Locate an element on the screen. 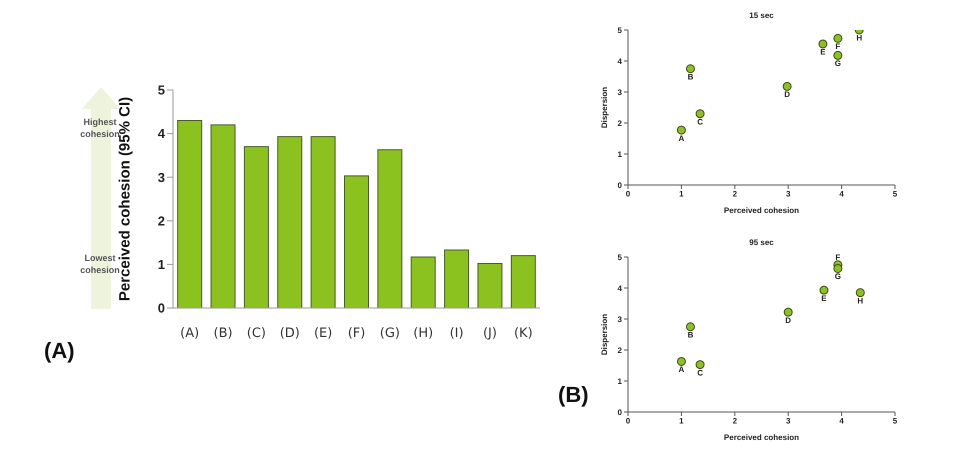 The image size is (960, 449). x-tick-label: (C) is located at coordinates (256, 334).